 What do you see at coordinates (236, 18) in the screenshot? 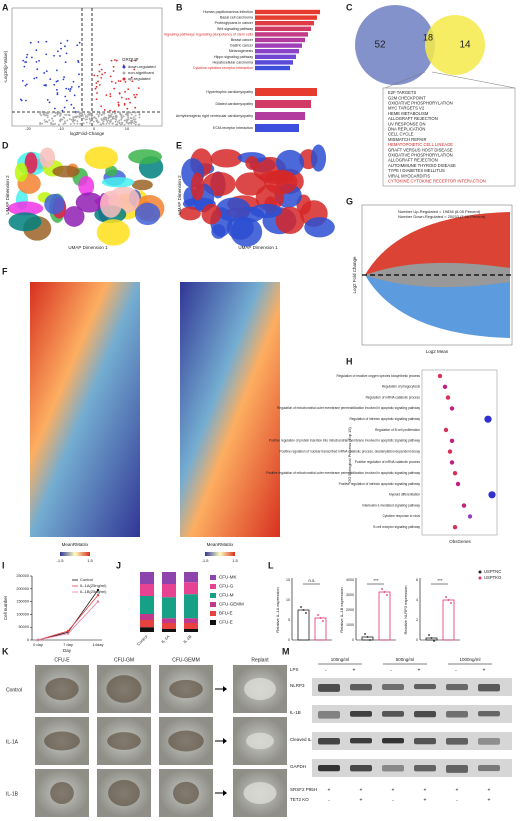
I see `label: Basal cell carcinoma` at bounding box center [236, 18].